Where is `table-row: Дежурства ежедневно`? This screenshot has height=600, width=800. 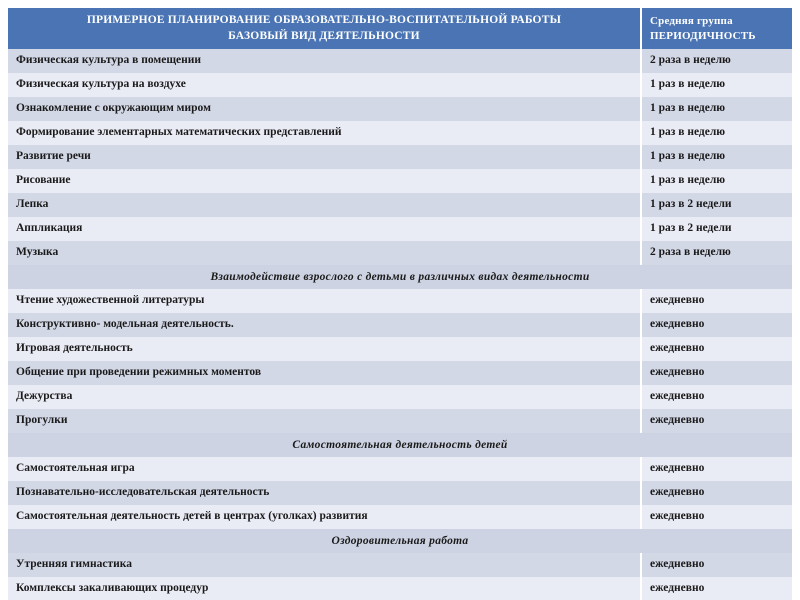 table-row: Дежурства ежедневно is located at coordinates (400, 397).